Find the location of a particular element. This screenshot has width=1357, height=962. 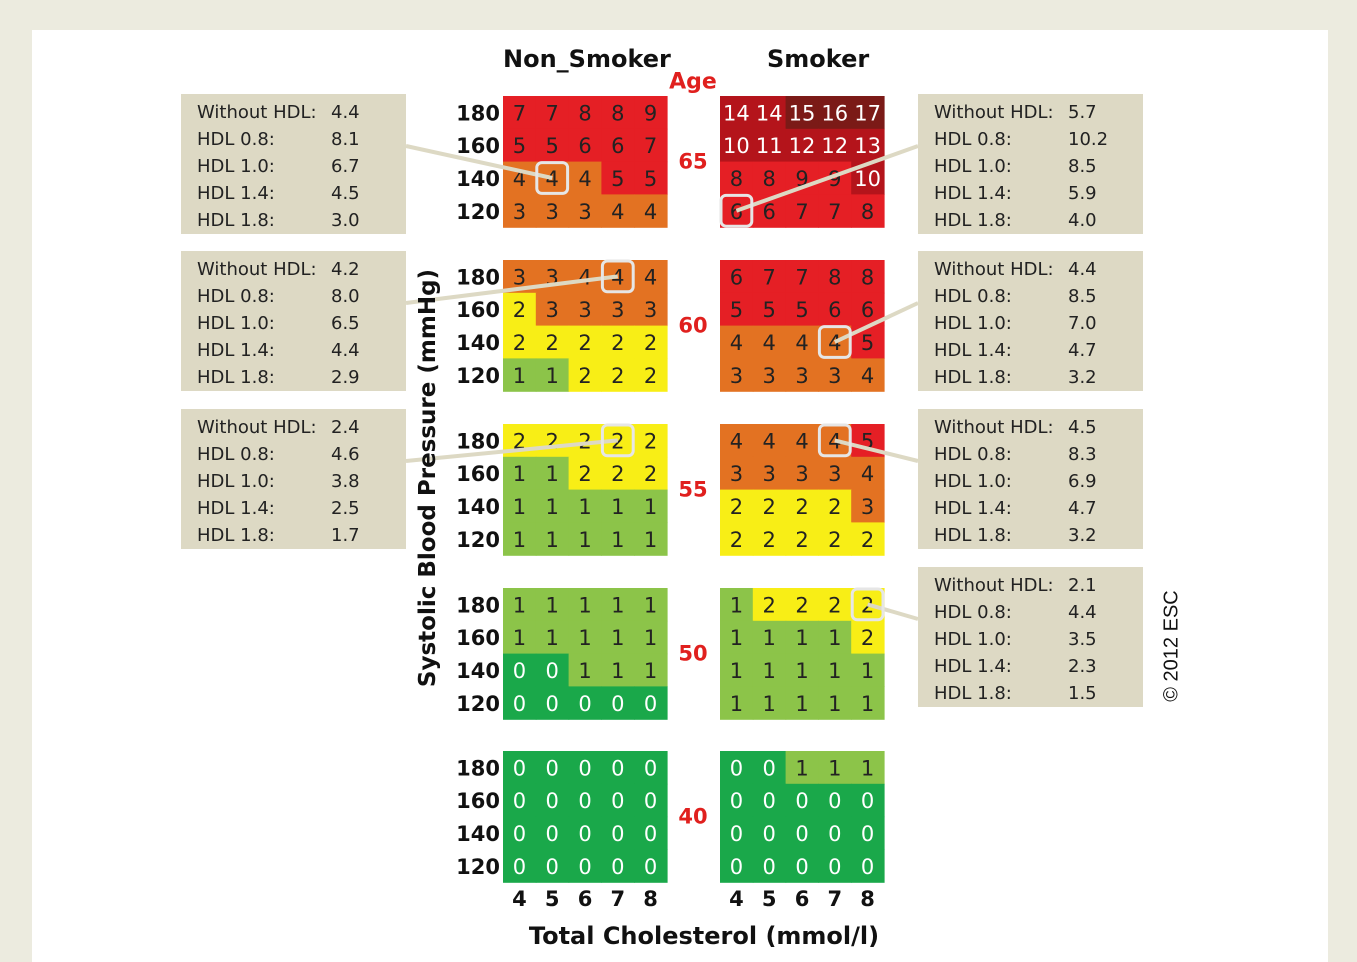

callout-row-label: Without HDL: is located at coordinates (994, 112).